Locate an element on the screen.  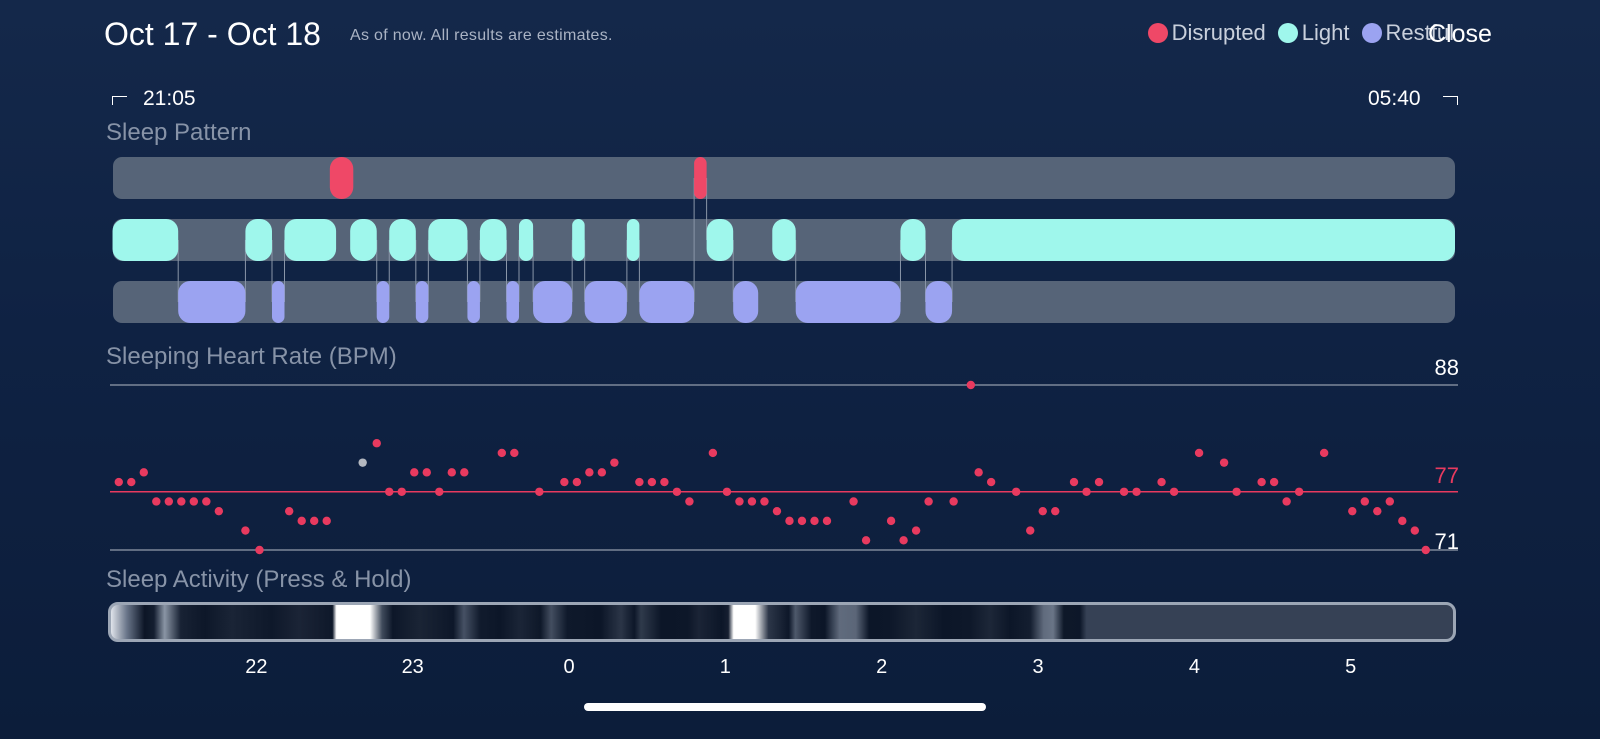
time-tick-label: 5 is located at coordinates (1350, 667).